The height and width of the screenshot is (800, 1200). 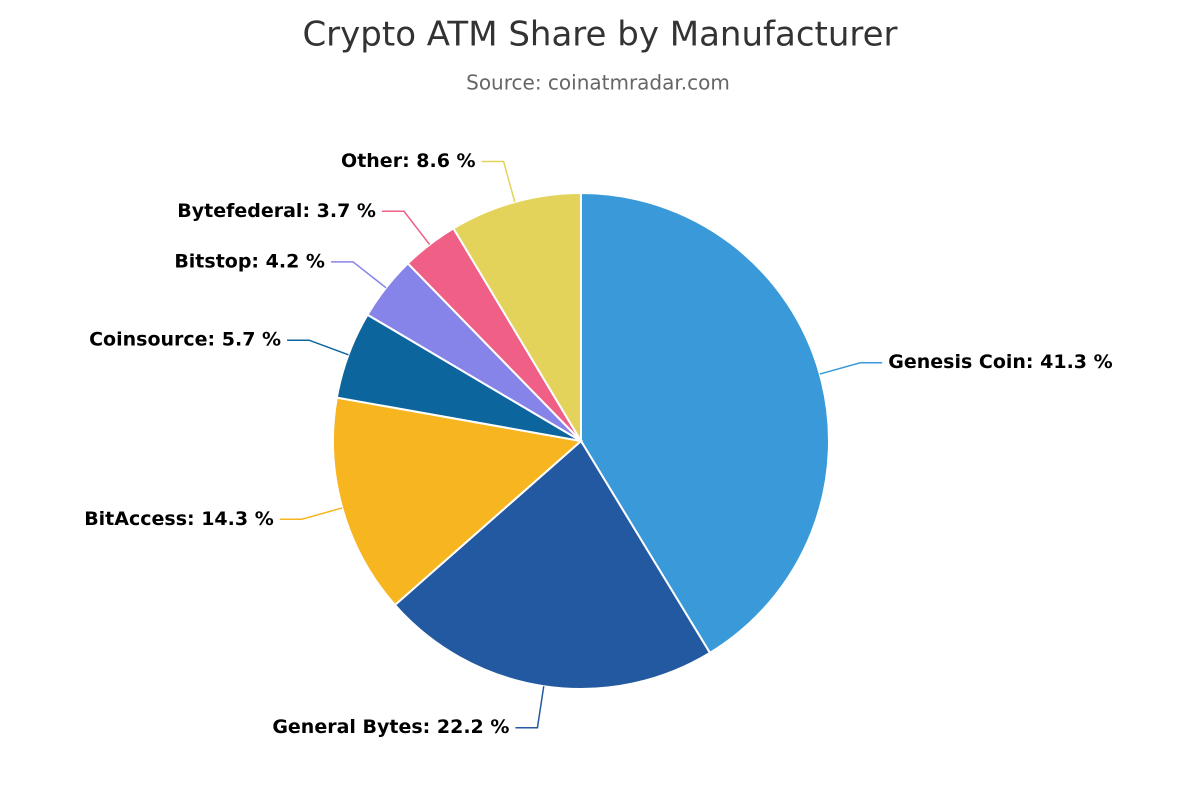 I want to click on data-label: BitAccess: 14.3 %, so click(x=179, y=519).